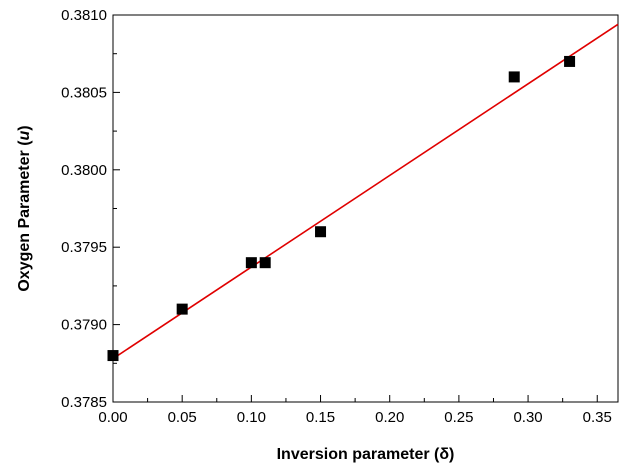 The width and height of the screenshot is (632, 472). Describe the element at coordinates (90, 209) in the screenshot. I see `y-axis-ticks: 0.3785 0.3790 0.3795 0.3800 0.3805 0.3810` at that location.